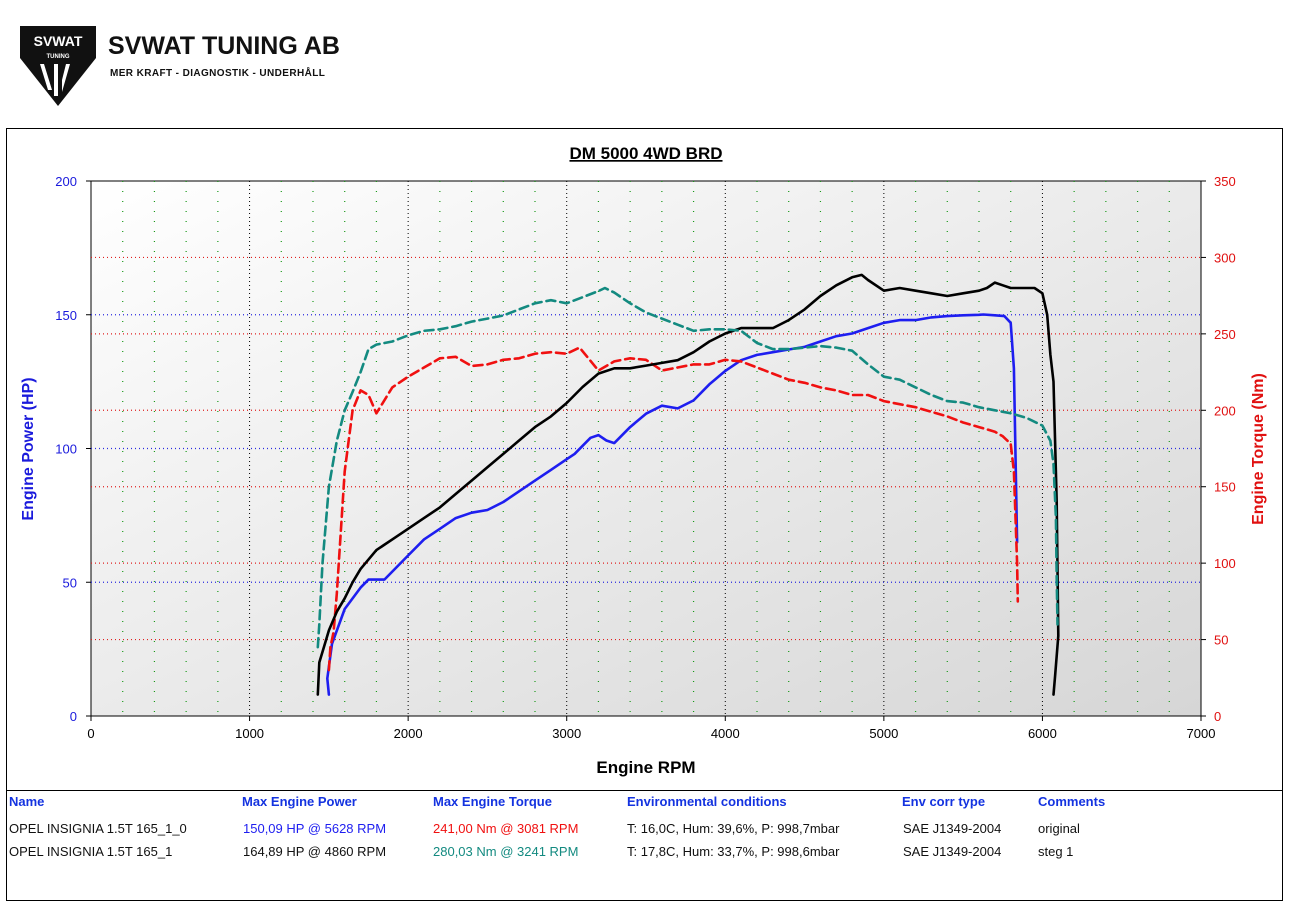 This screenshot has height=910, width=1290. Describe the element at coordinates (98, 828) in the screenshot. I see `row-name: OPEL INSIGNIA 1.5T 165_1_0` at that location.